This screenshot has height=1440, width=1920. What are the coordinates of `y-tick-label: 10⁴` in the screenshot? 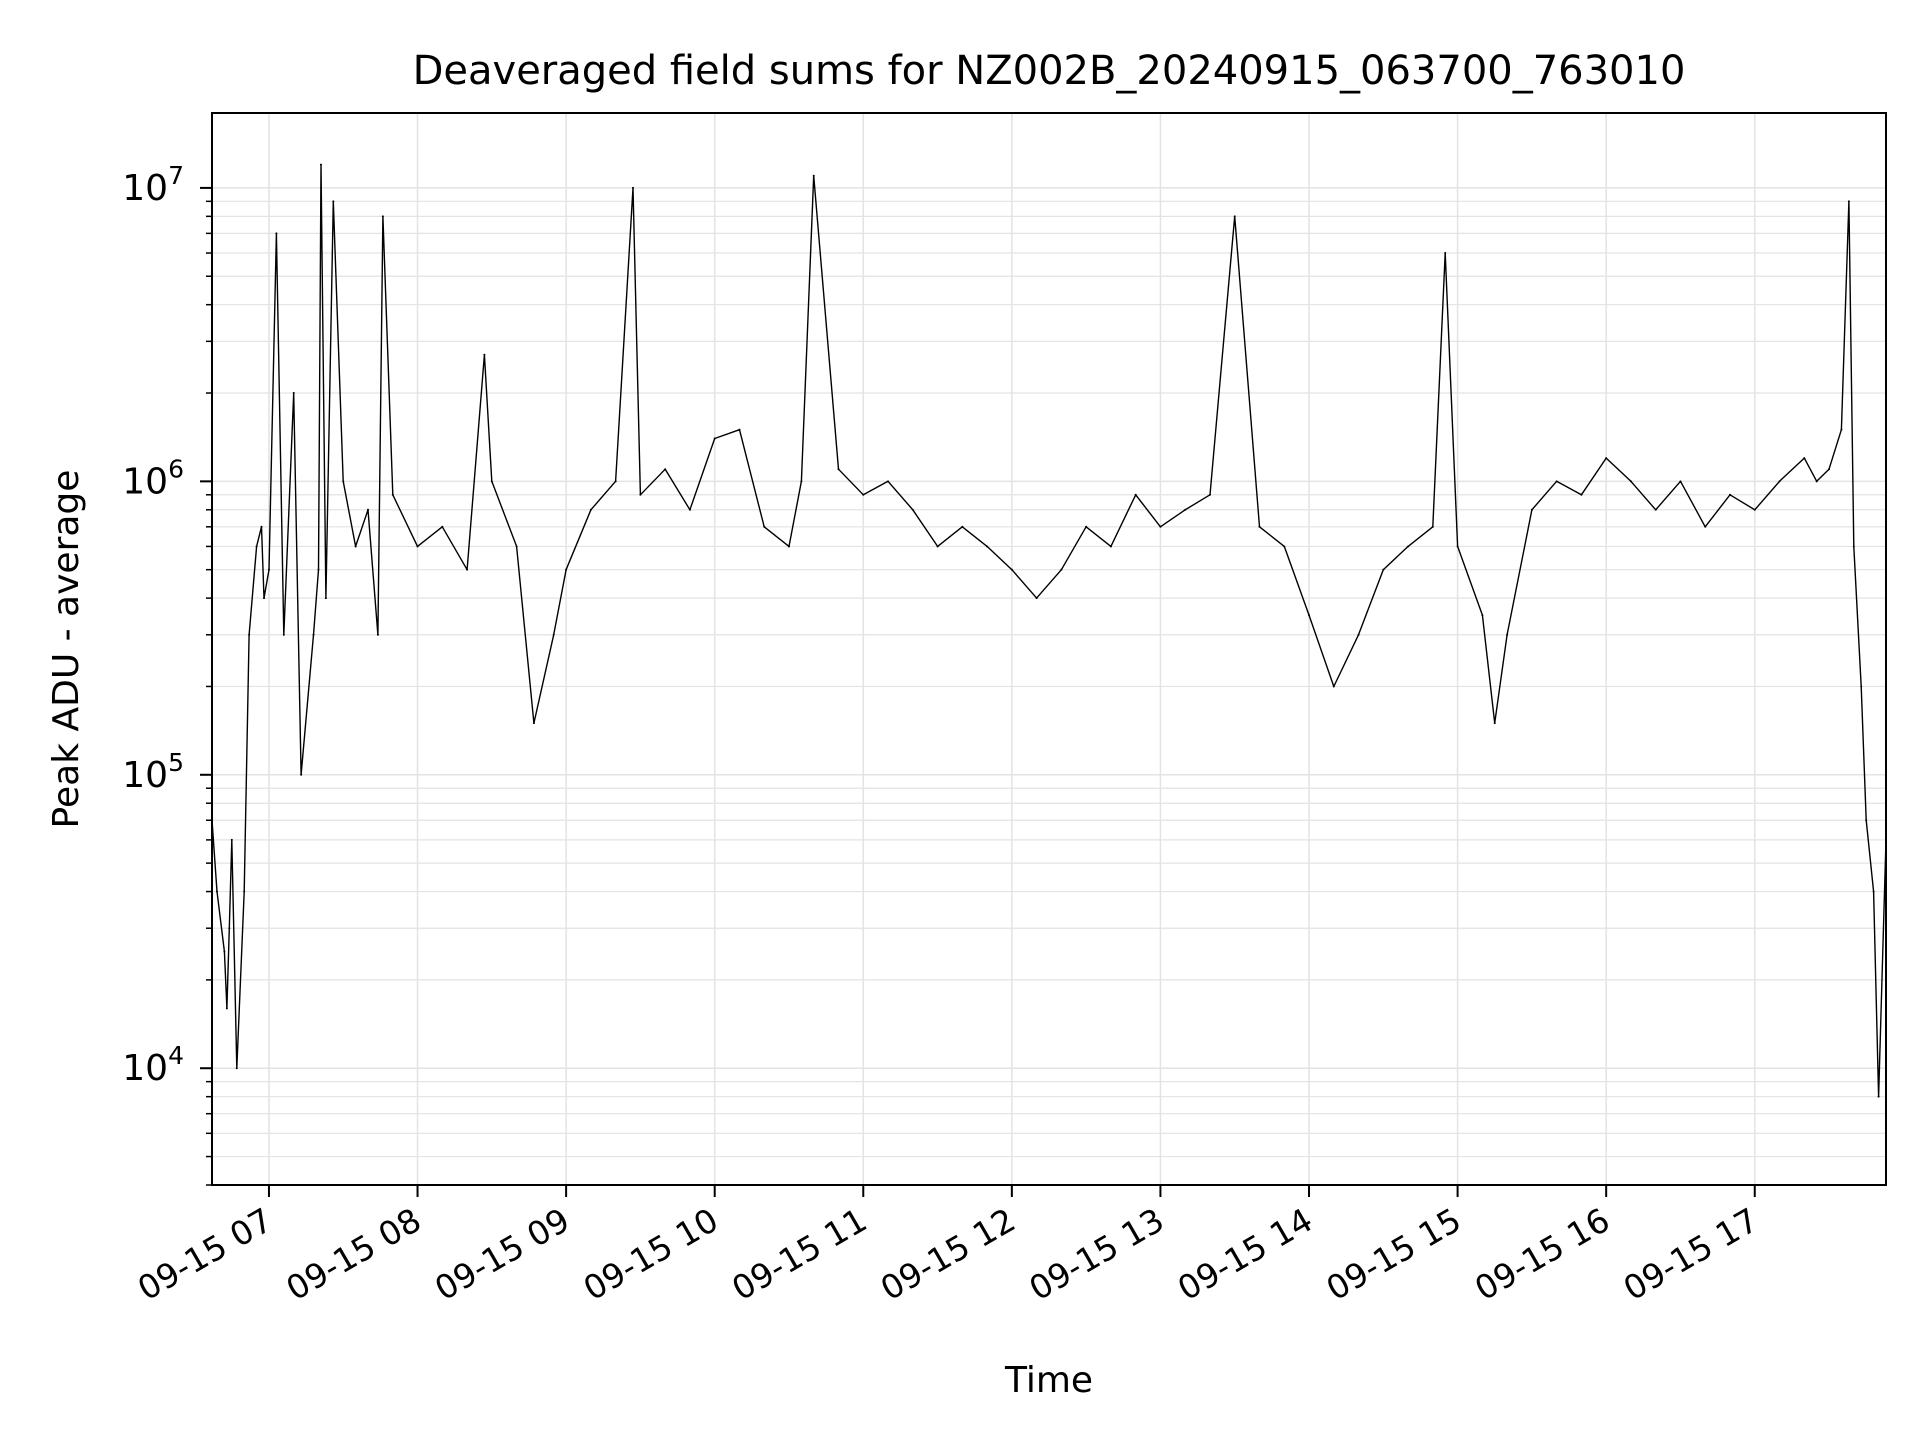 It's located at (153, 1065).